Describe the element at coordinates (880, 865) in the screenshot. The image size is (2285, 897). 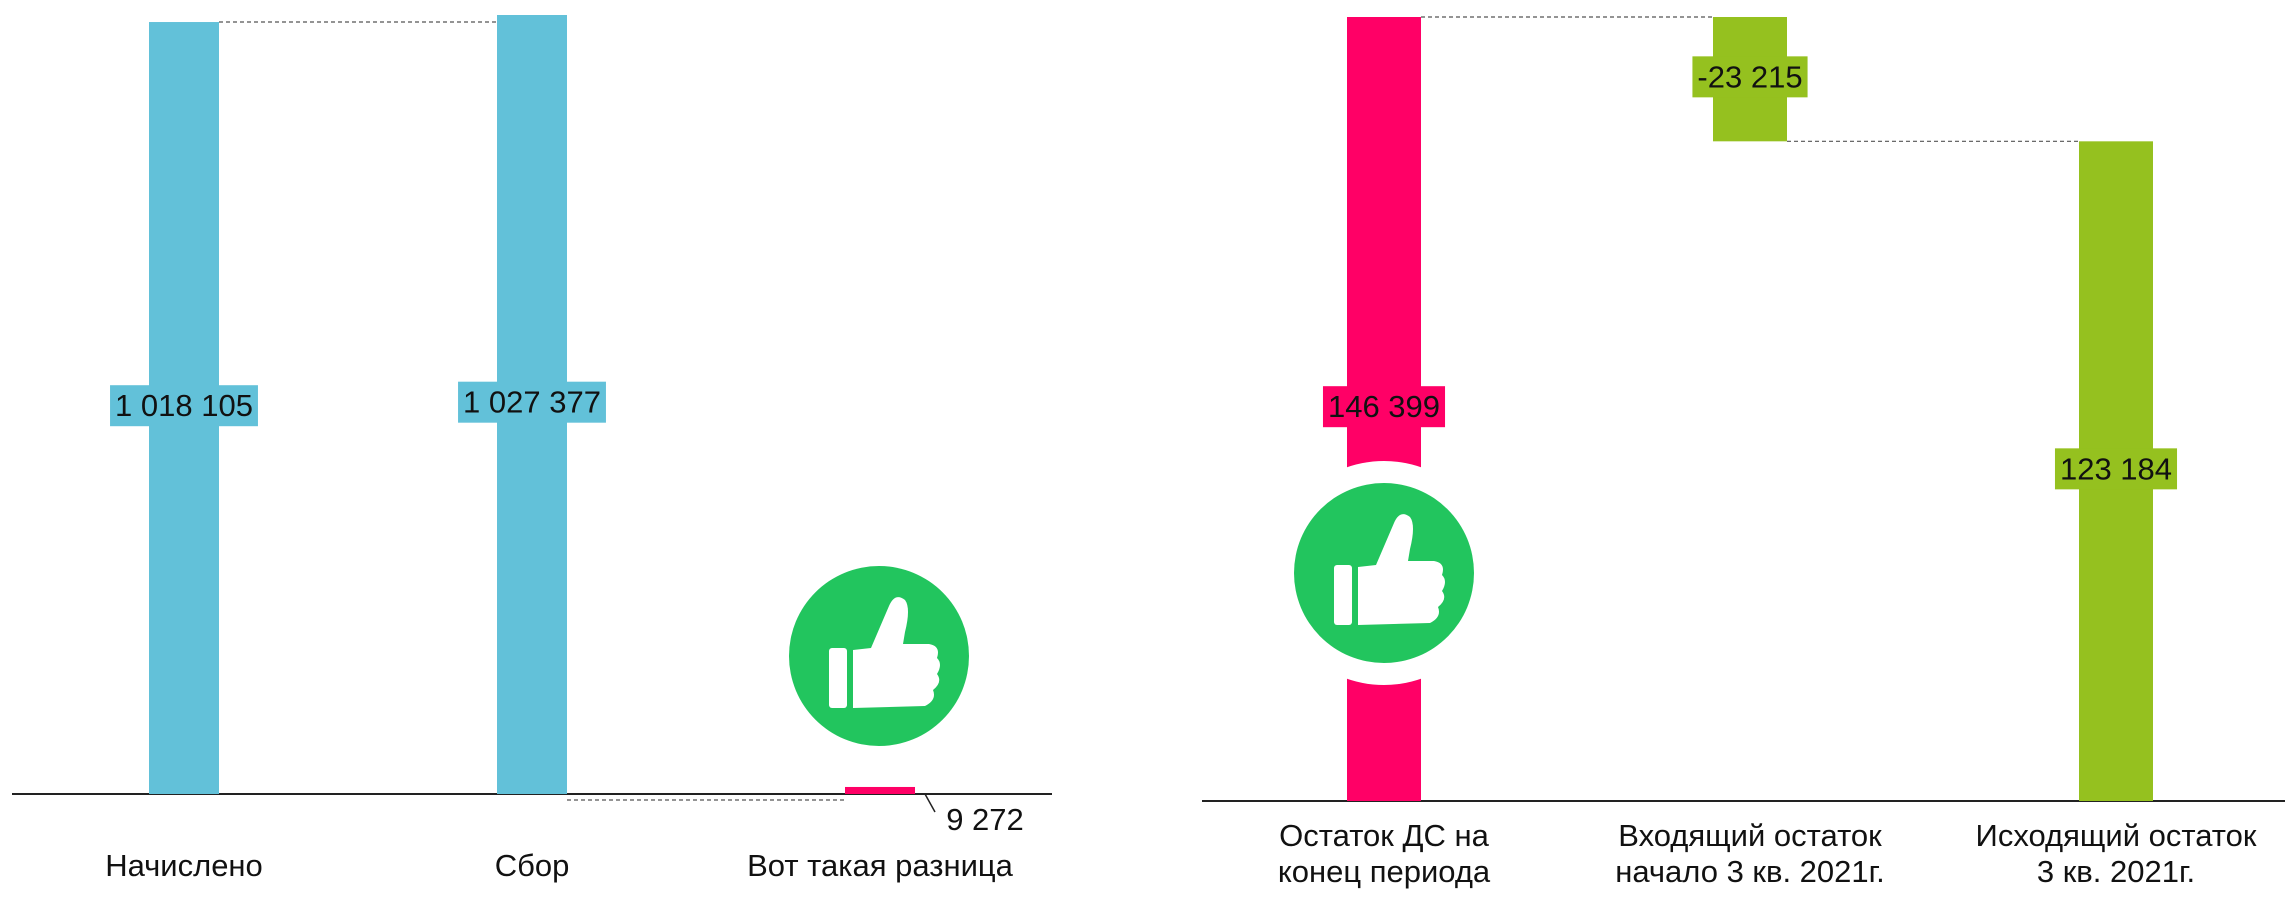
I see `x-tick-label: Вот такая разница` at that location.